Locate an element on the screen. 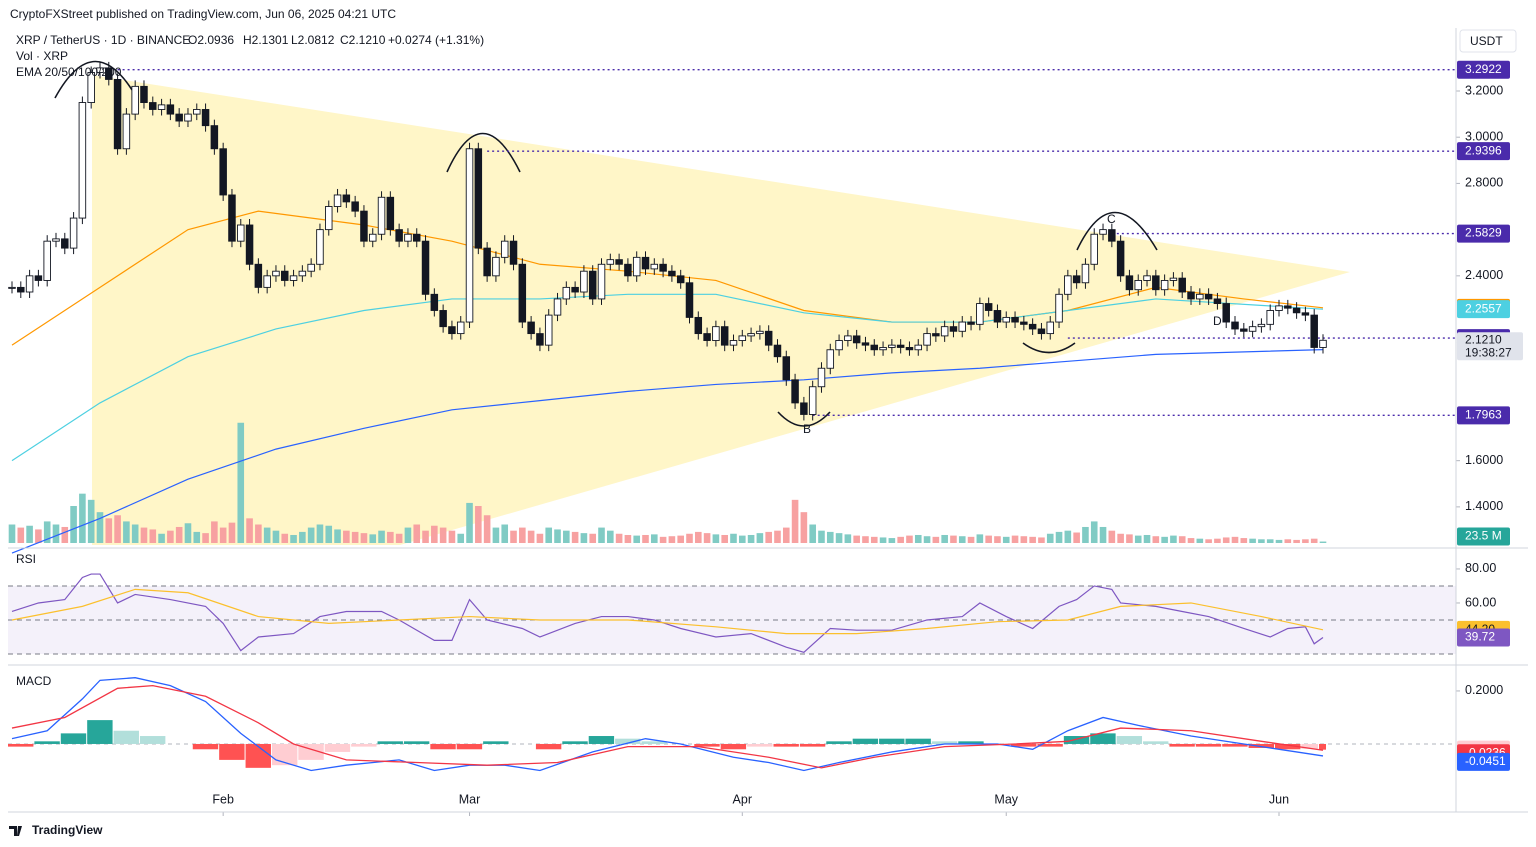  y-tick-label: 0.2000 is located at coordinates (1484, 690).